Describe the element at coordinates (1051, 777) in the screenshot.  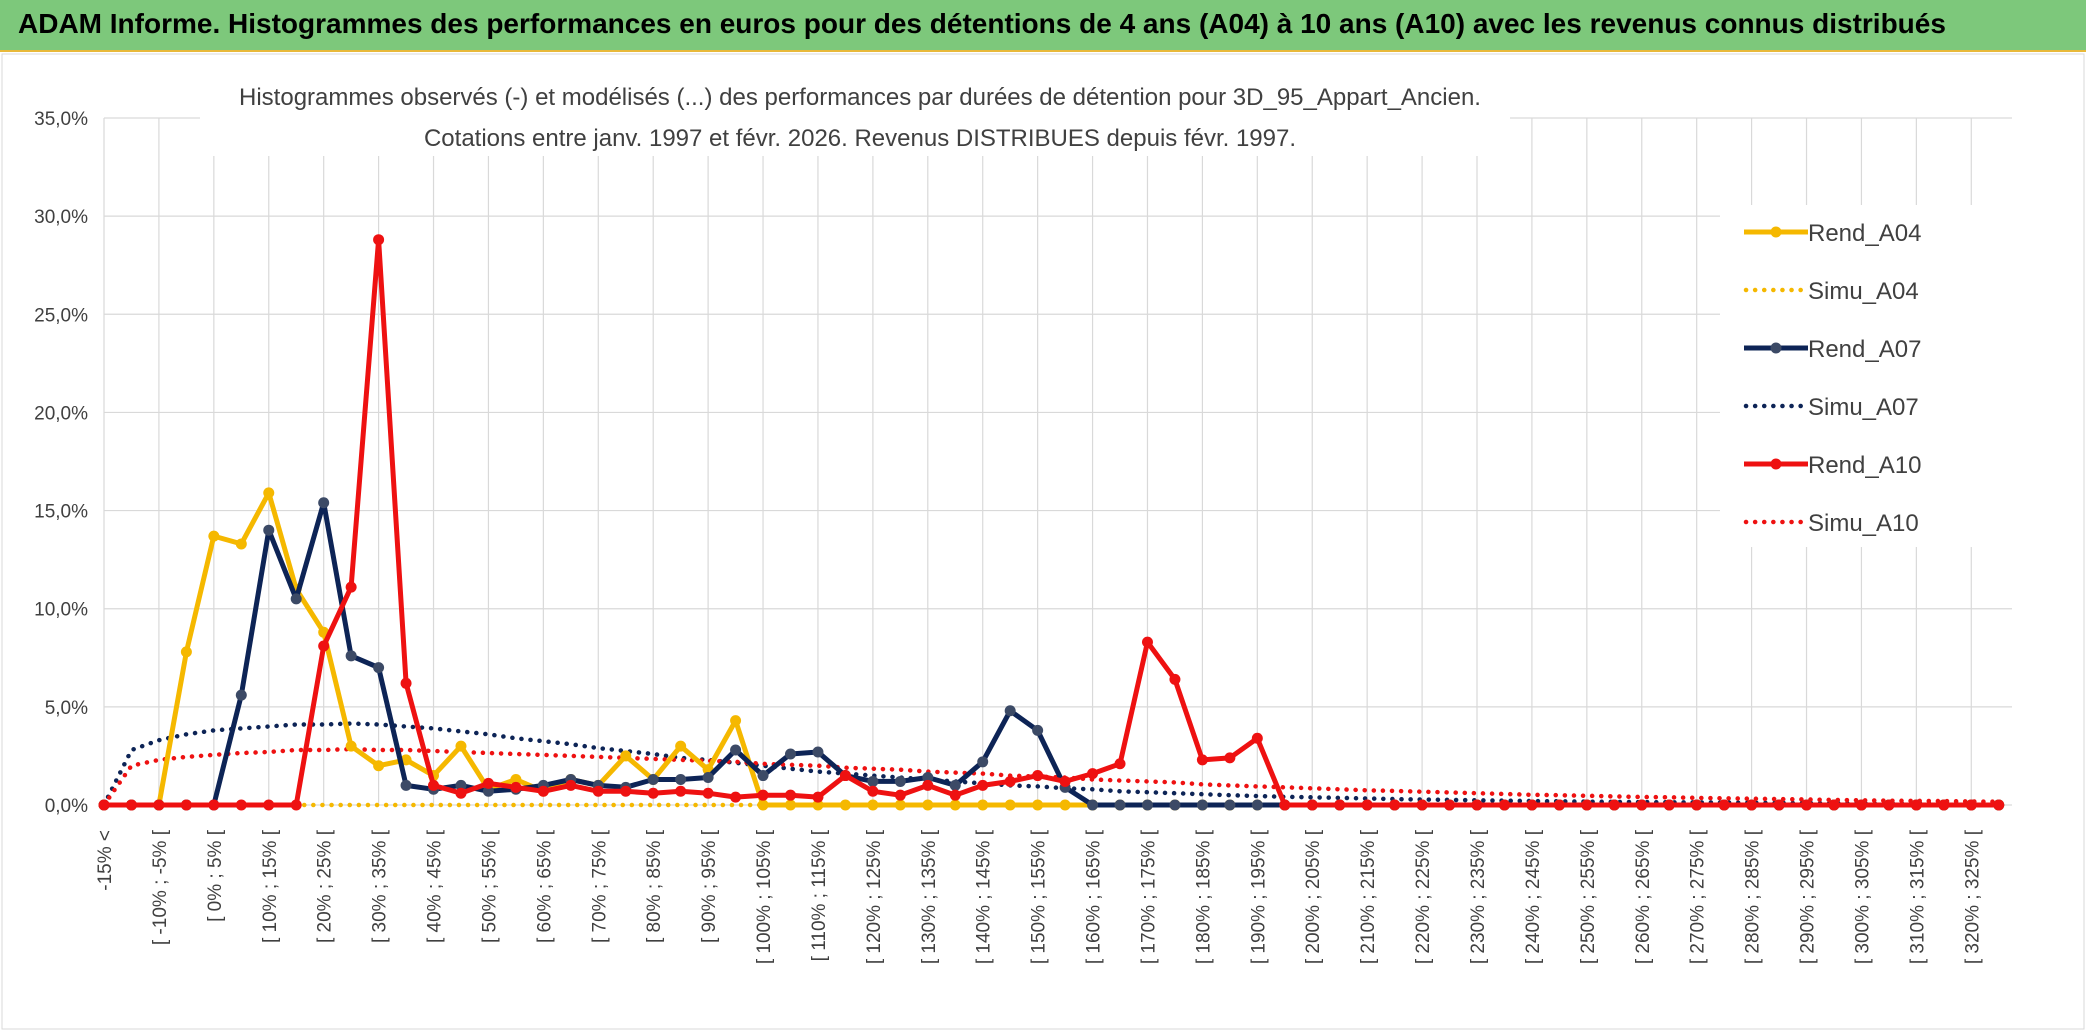
I see `line-simu_a10` at that location.